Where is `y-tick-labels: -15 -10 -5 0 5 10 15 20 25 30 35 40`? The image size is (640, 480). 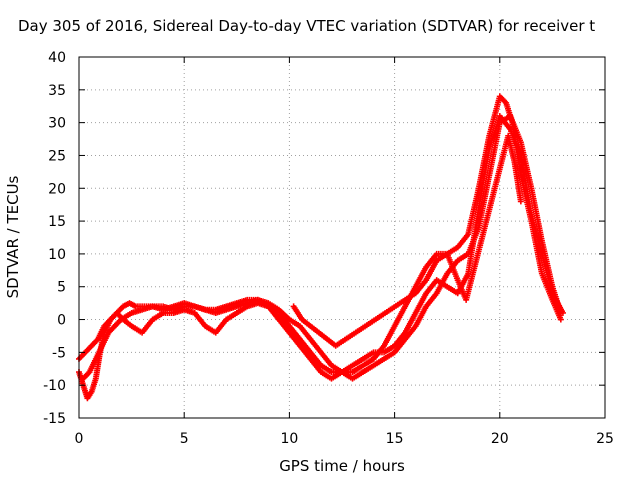
y-tick-labels: -15 -10 -5 0 5 10 15 20 25 30 35 40 is located at coordinates (54, 238).